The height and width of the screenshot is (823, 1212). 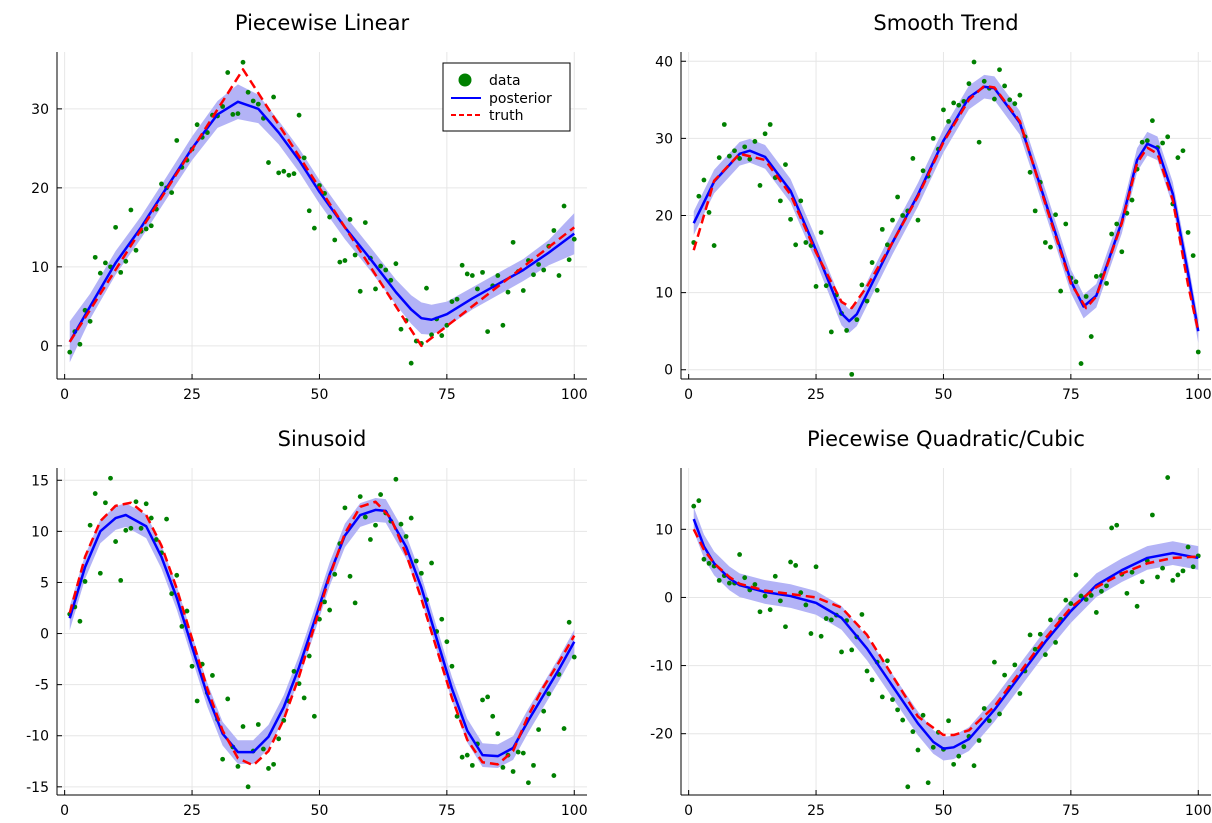 I want to click on x-tick-label: 25, so click(x=192, y=395).